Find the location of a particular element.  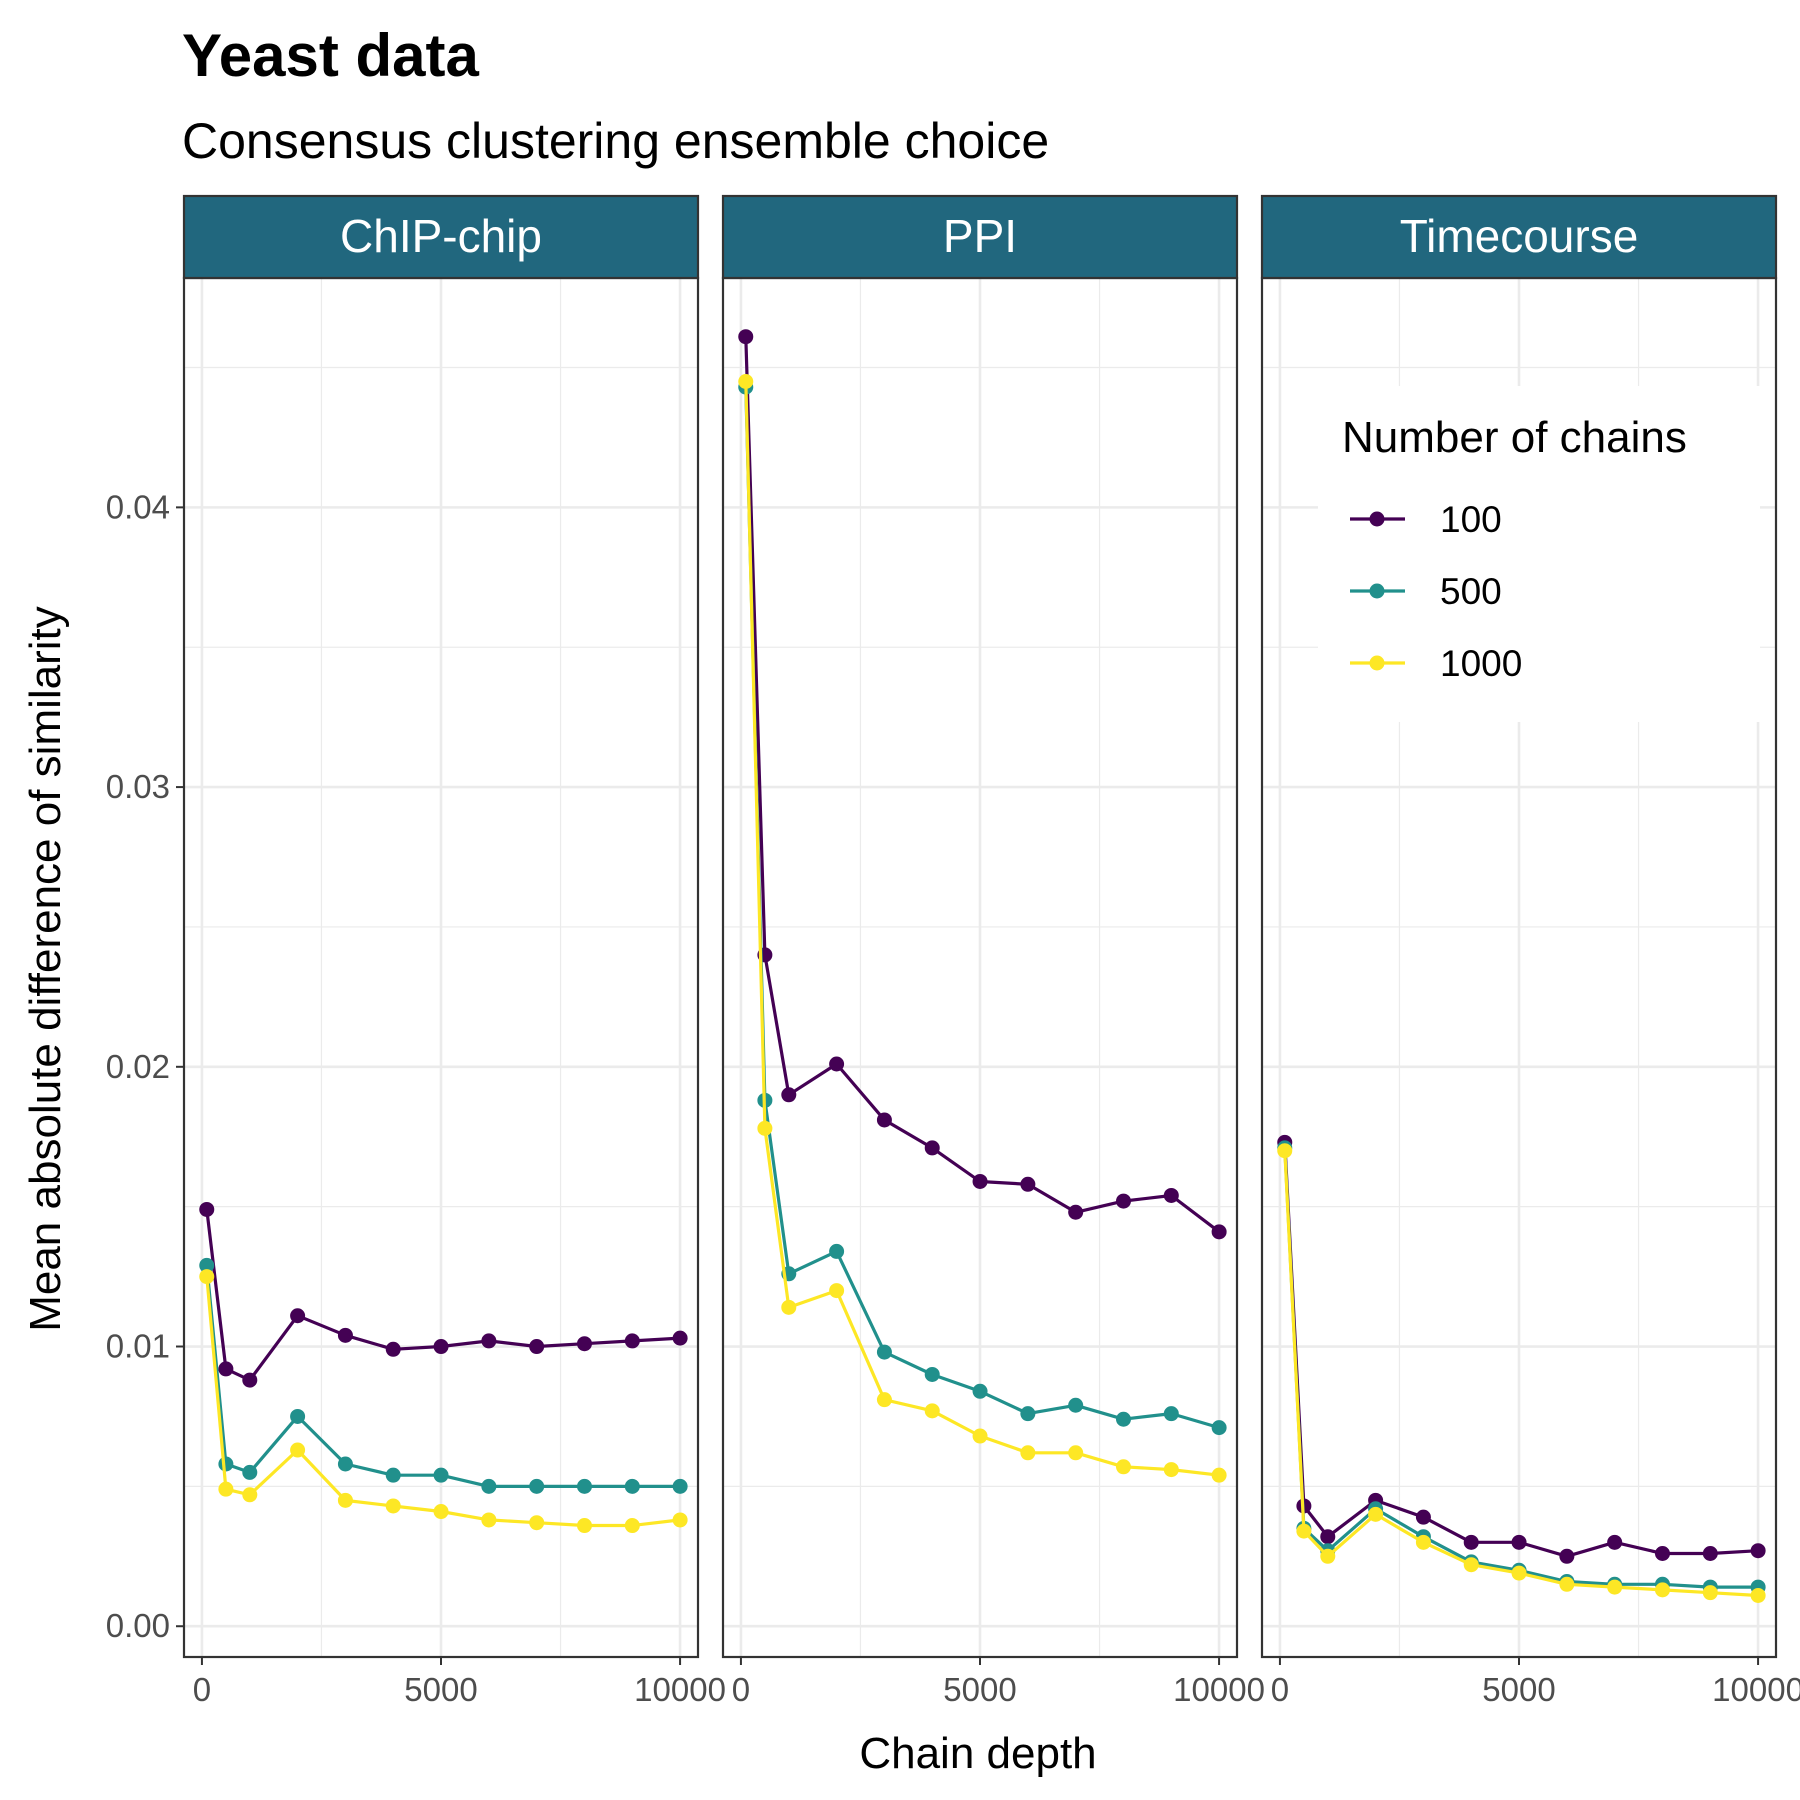

x-tick-label: 0 is located at coordinates (741, 1689).